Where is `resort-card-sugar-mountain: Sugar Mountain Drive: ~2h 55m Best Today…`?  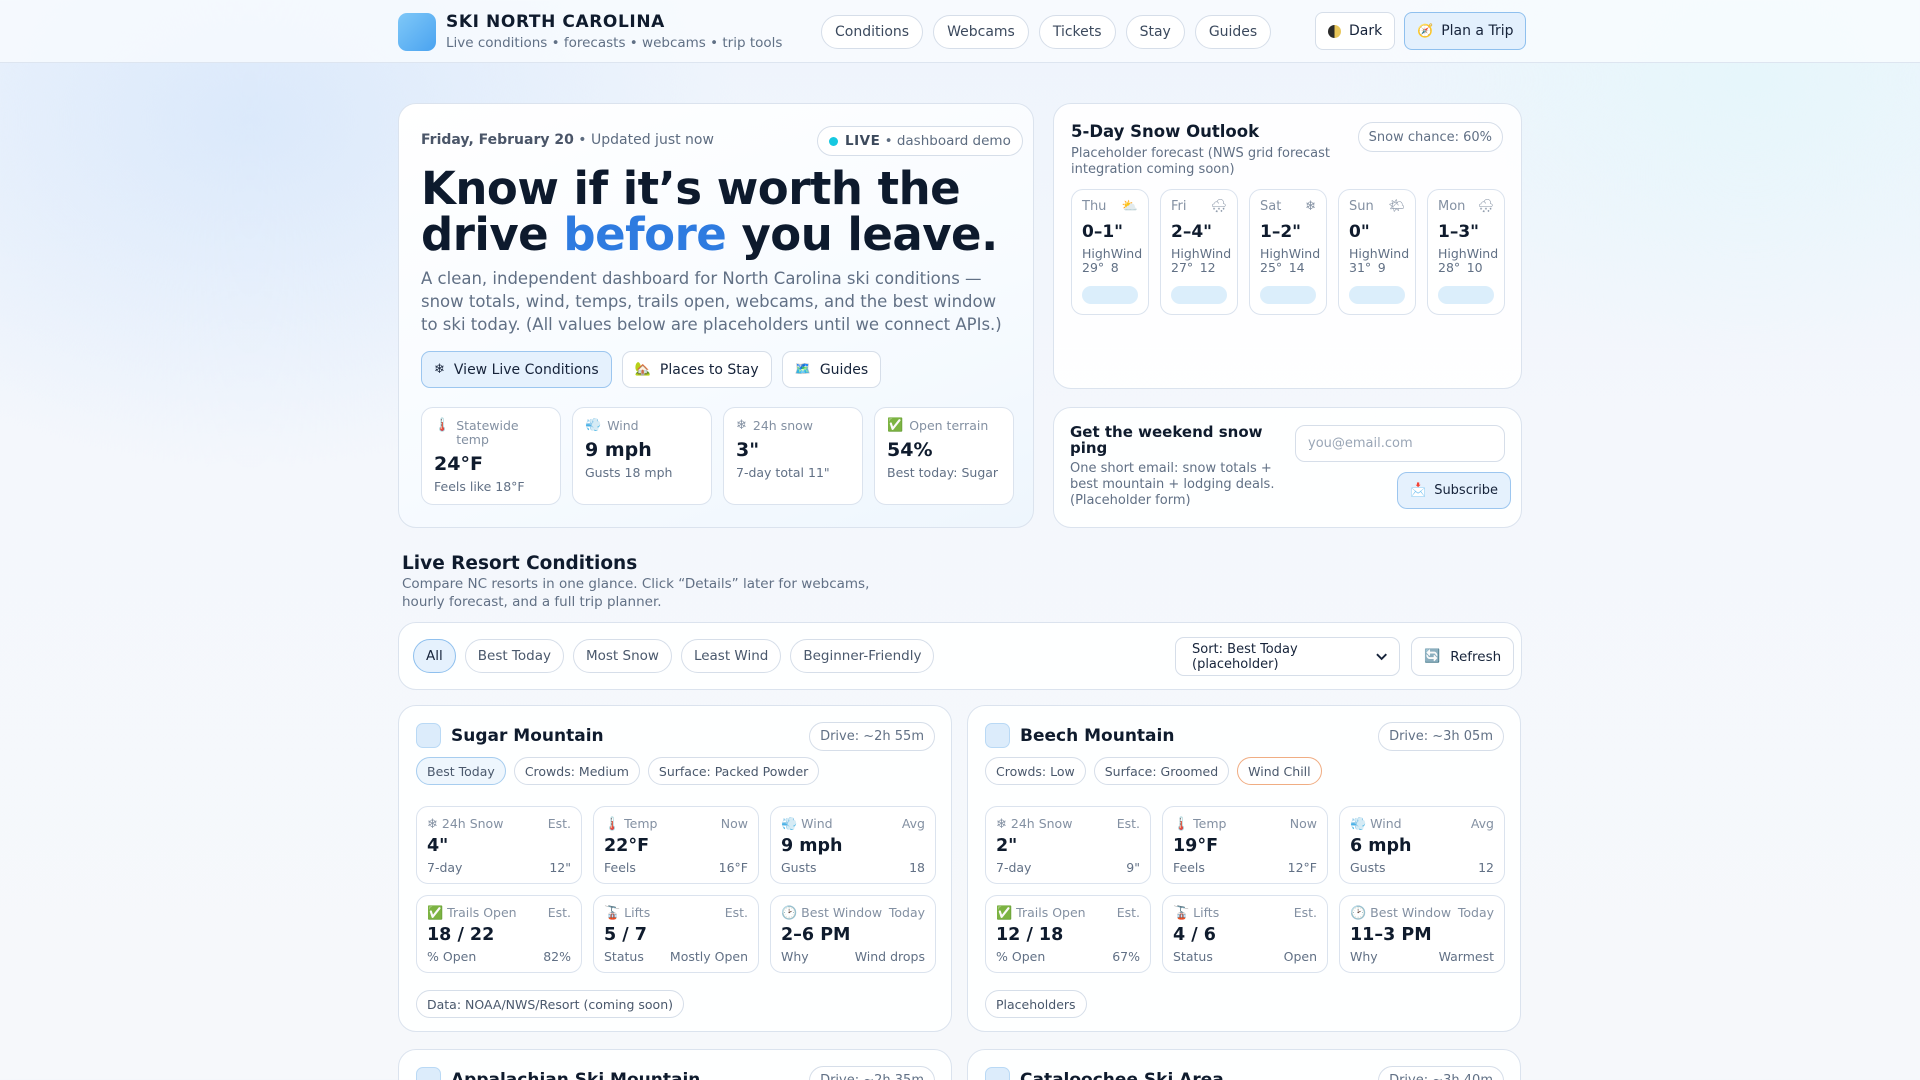
resort-card-sugar-mountain: Sugar Mountain Drive: ~2h 55m Best Today… is located at coordinates (675, 868).